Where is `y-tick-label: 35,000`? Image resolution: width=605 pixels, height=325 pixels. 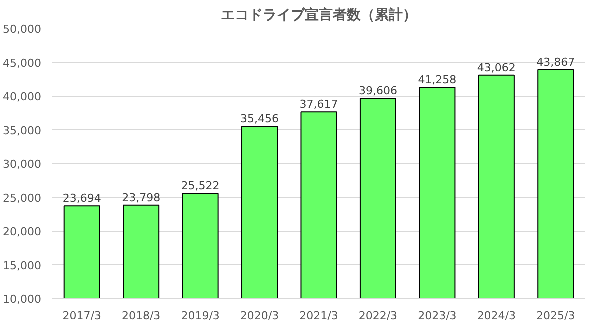
y-tick-label: 35,000 is located at coordinates (22, 131).